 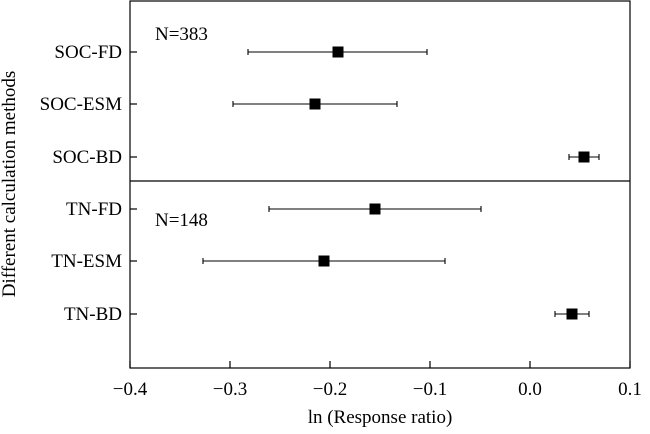 What do you see at coordinates (380, 417) in the screenshot?
I see `x-axis-title: ln (Response ratio)` at bounding box center [380, 417].